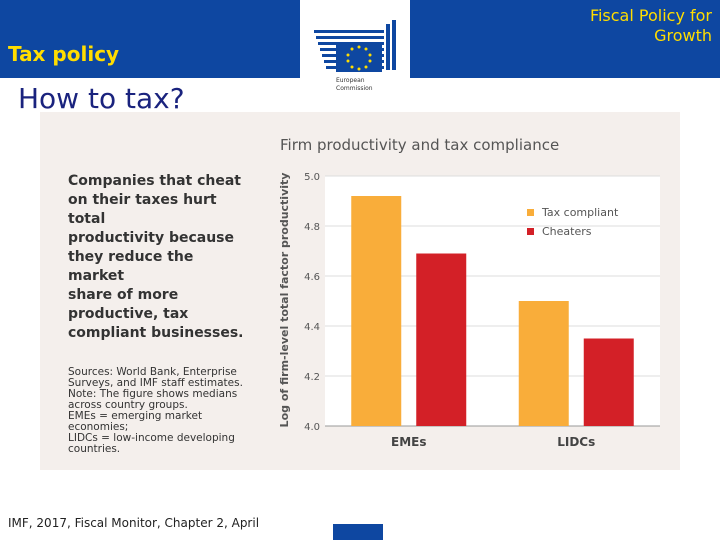  Describe the element at coordinates (155, 383) in the screenshot. I see `note-line: Surveys, and IMF staff estimates.` at that location.